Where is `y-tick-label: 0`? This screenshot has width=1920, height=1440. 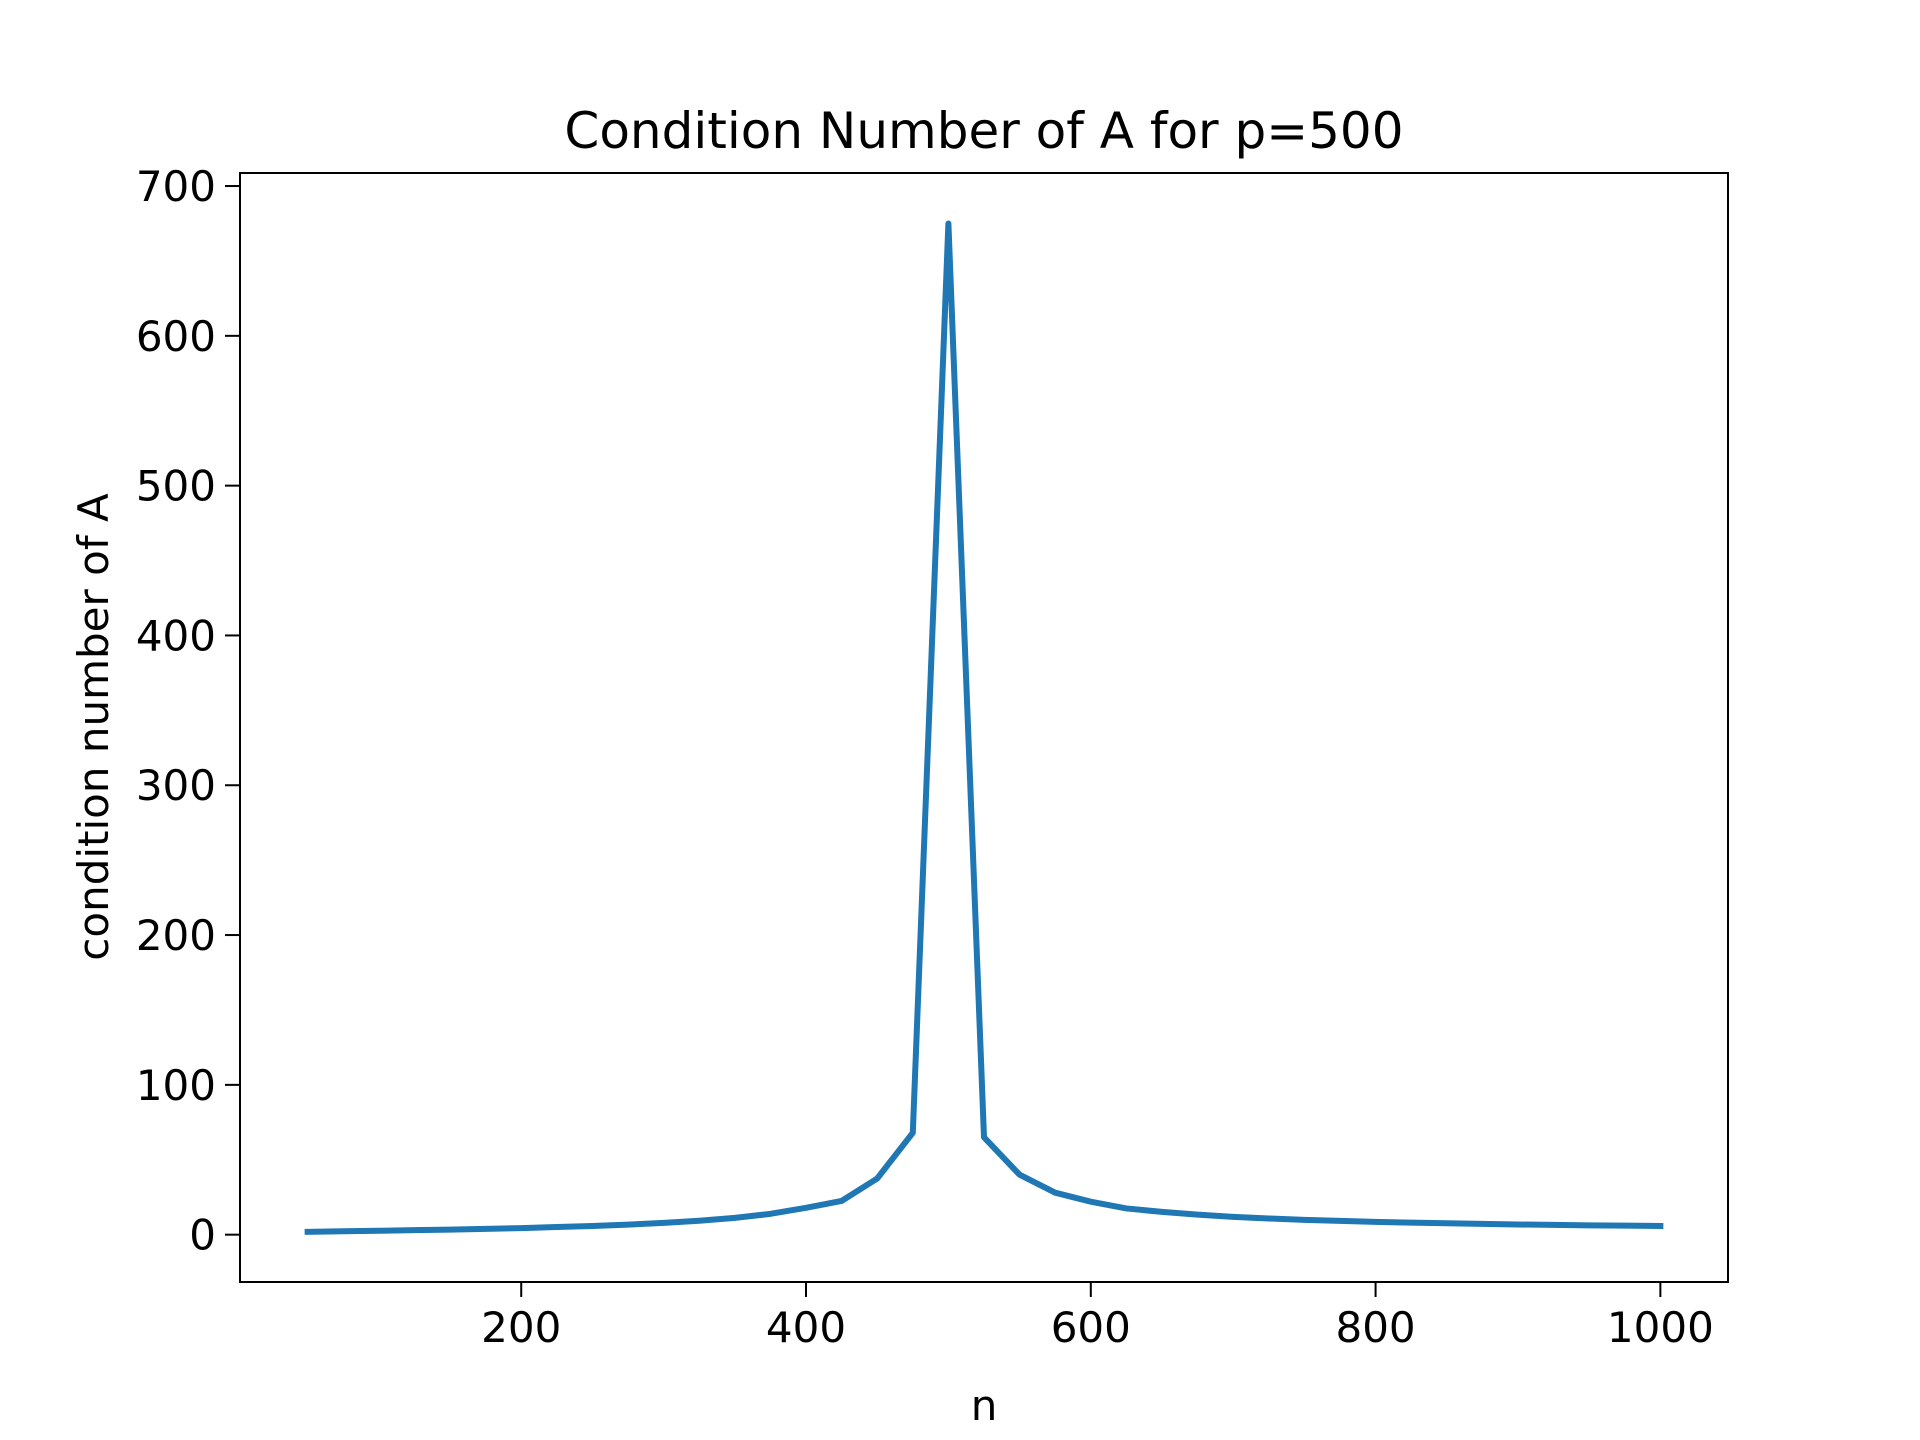 y-tick-label: 0 is located at coordinates (202, 1235).